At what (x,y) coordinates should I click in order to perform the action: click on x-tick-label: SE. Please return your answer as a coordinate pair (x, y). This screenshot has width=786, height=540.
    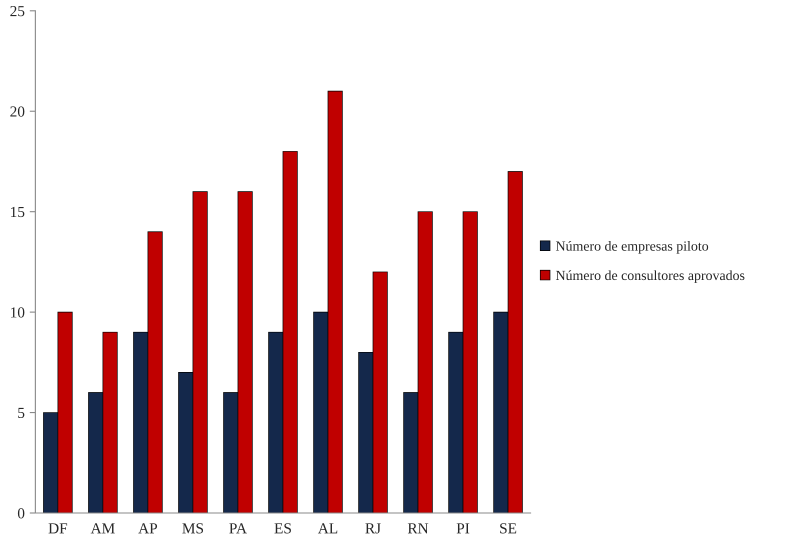
    Looking at the image, I should click on (508, 528).